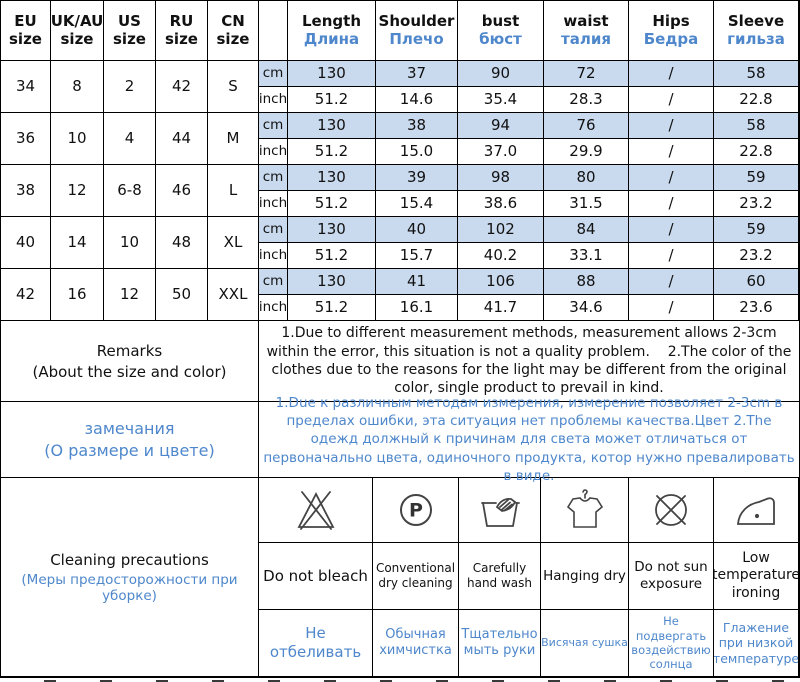 The height and width of the screenshot is (682, 800). What do you see at coordinates (233, 295) in the screenshot?
I see `size-id-cell: XXL` at bounding box center [233, 295].